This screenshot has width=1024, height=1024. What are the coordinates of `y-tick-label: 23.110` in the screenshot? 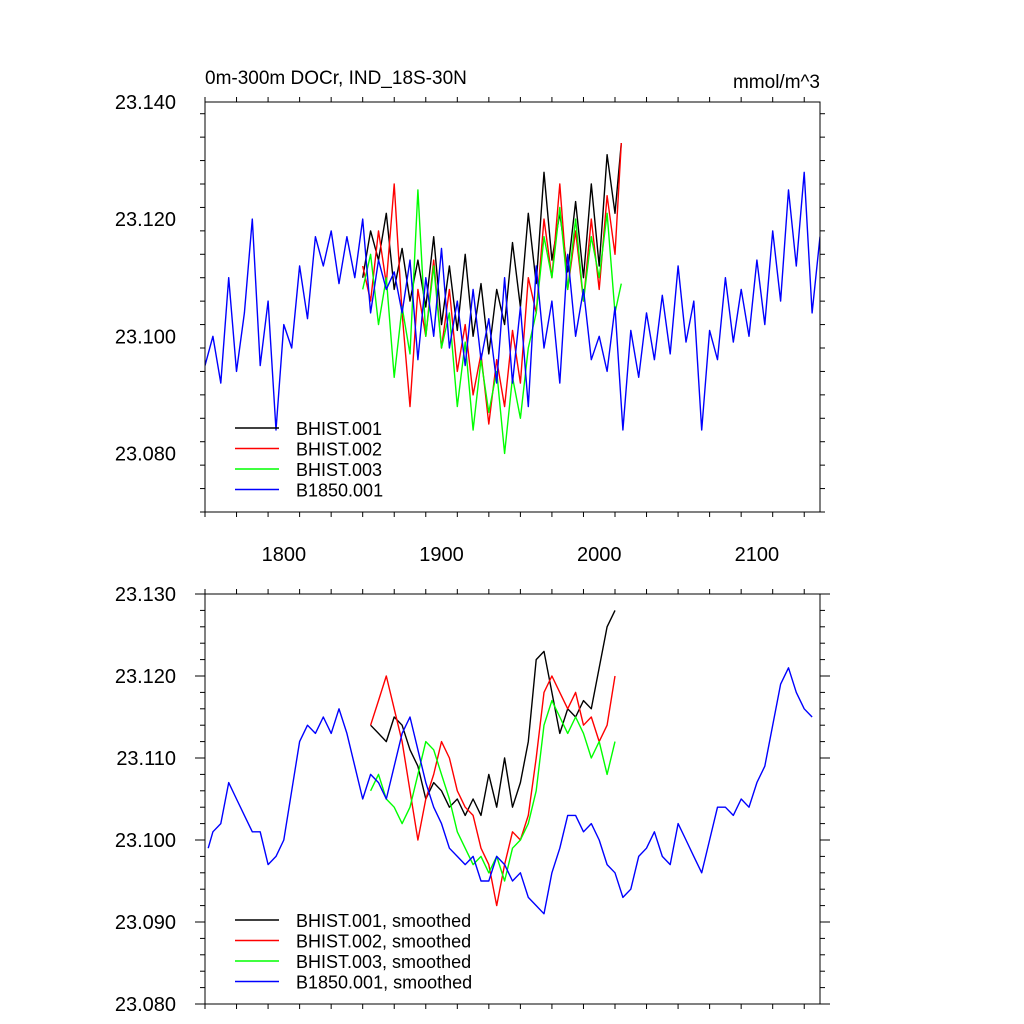 It's located at (146, 759).